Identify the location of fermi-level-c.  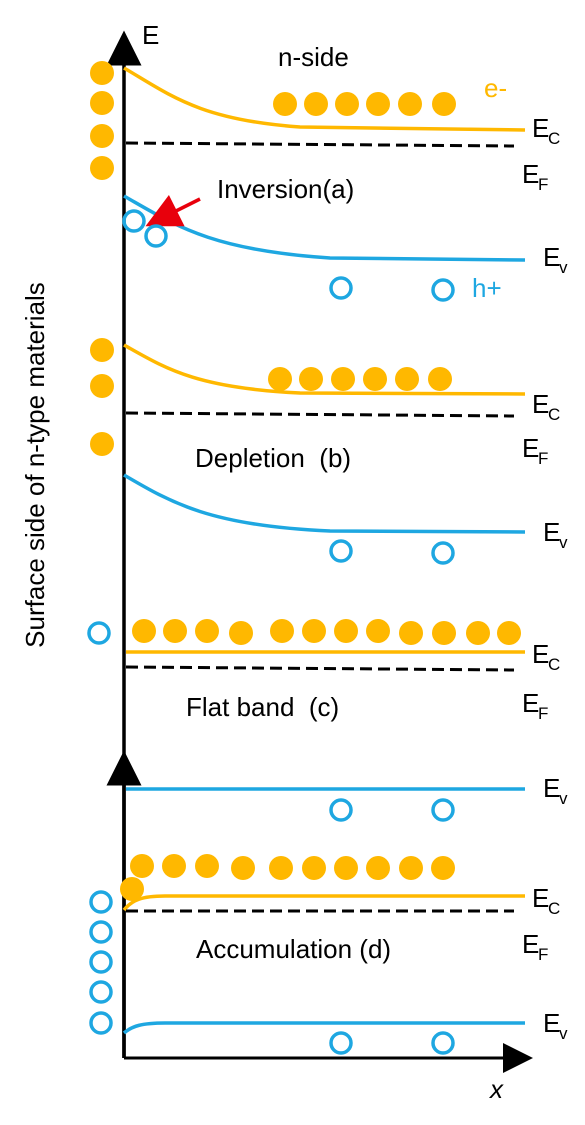
(320, 668).